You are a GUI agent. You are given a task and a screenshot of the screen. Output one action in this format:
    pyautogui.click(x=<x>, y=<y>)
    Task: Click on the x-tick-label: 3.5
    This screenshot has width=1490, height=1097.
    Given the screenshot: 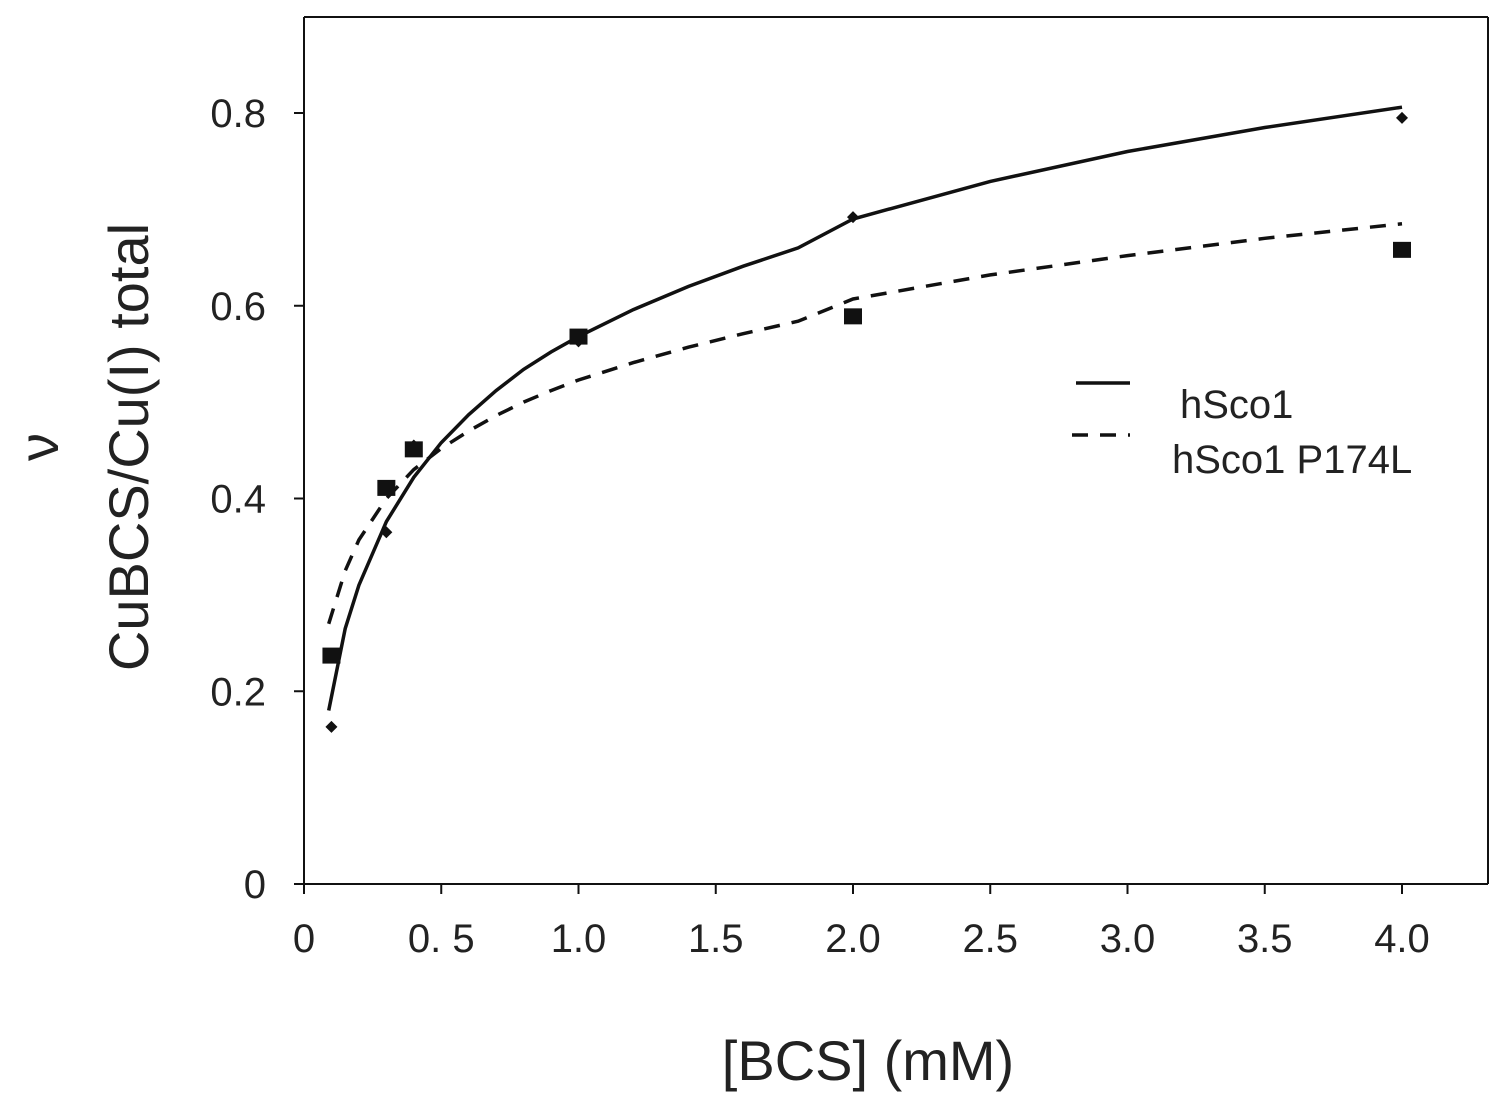 What is the action you would take?
    pyautogui.click(x=1265, y=939)
    